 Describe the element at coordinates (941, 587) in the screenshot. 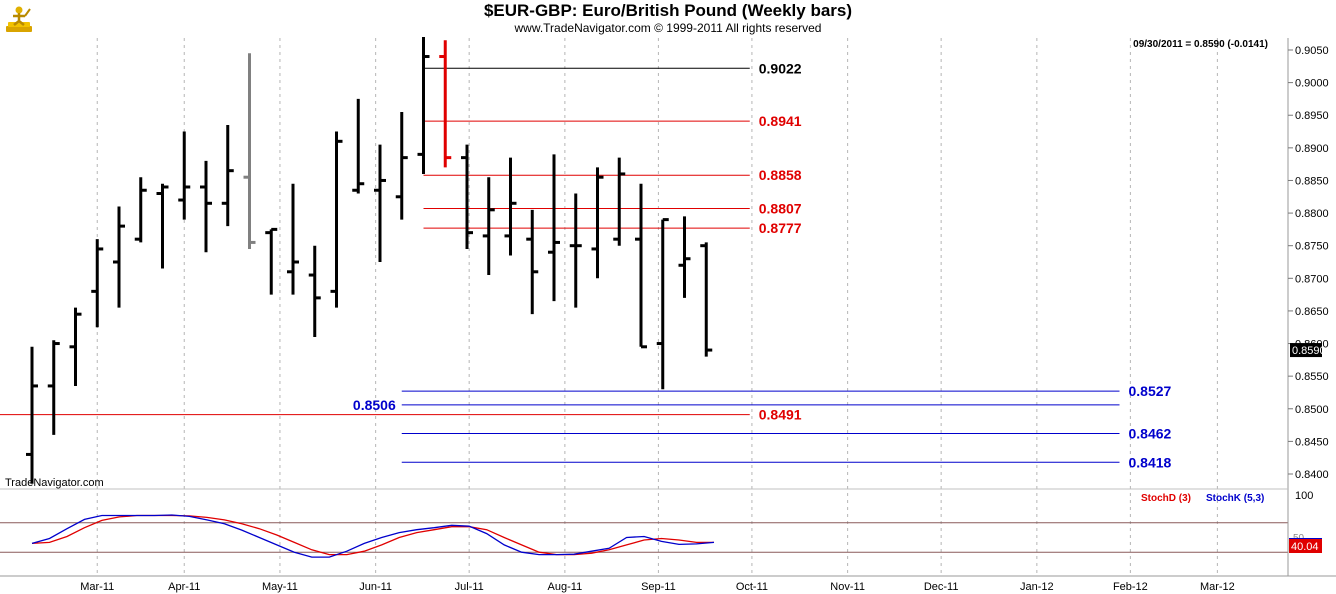

I see `month-label: Dec-11` at that location.